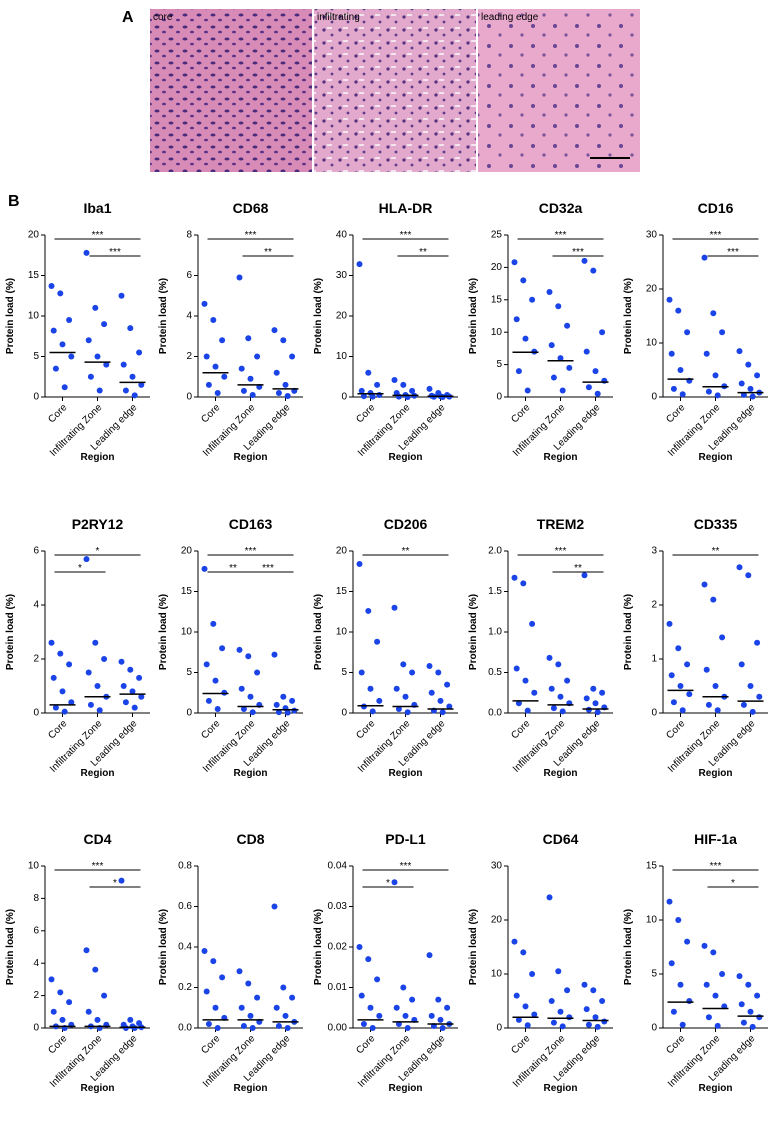 The width and height of the screenshot is (783, 1133). What do you see at coordinates (185, 947) in the screenshot?
I see `y-tick-label: 0.4` at bounding box center [185, 947].